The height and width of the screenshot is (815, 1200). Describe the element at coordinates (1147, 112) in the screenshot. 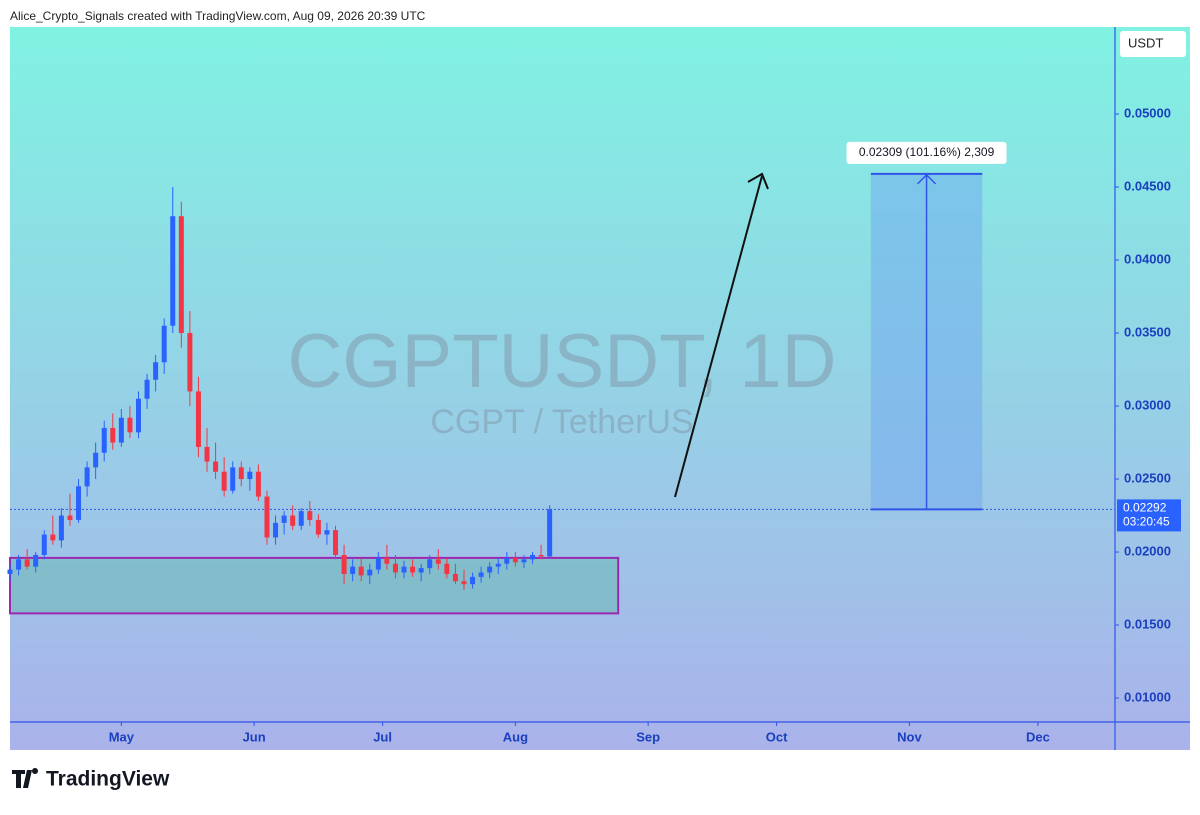

I see `y-tick-label: 0.05000` at that location.